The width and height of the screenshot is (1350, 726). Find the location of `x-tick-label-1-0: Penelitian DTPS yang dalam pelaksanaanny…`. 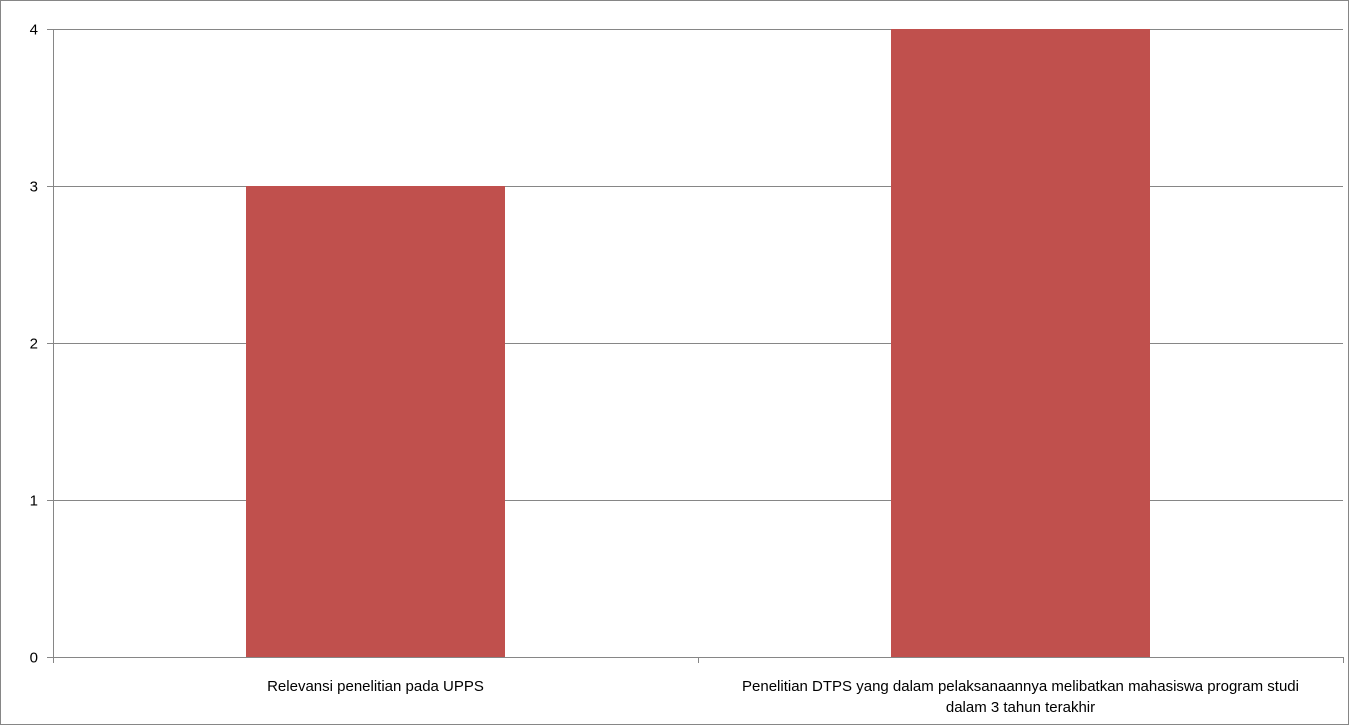

x-tick-label-1-0: Penelitian DTPS yang dalam pelaksanaanny… is located at coordinates (1020, 686).